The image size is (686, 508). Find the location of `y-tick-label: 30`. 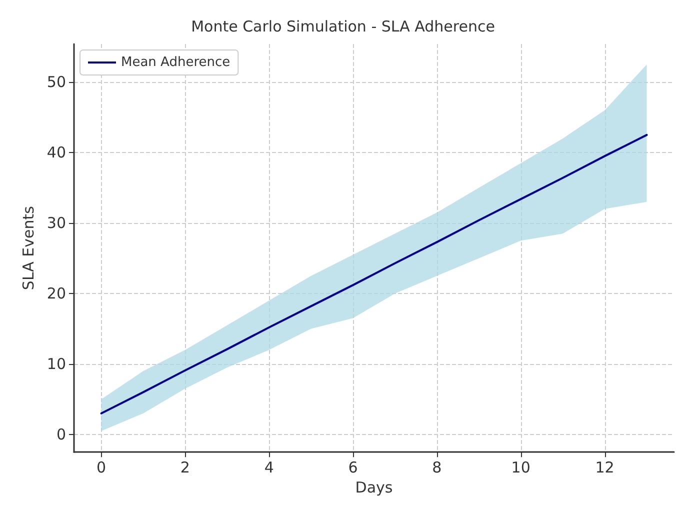

y-tick-label: 30 is located at coordinates (56, 223).